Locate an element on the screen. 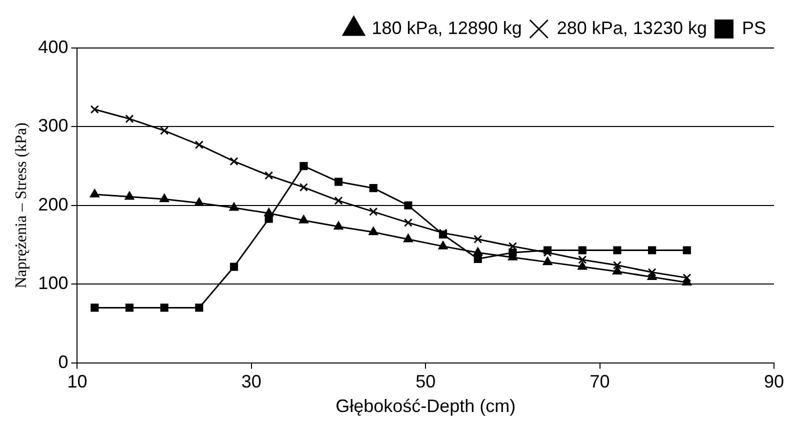  x-tick-label: 10 is located at coordinates (77, 382).